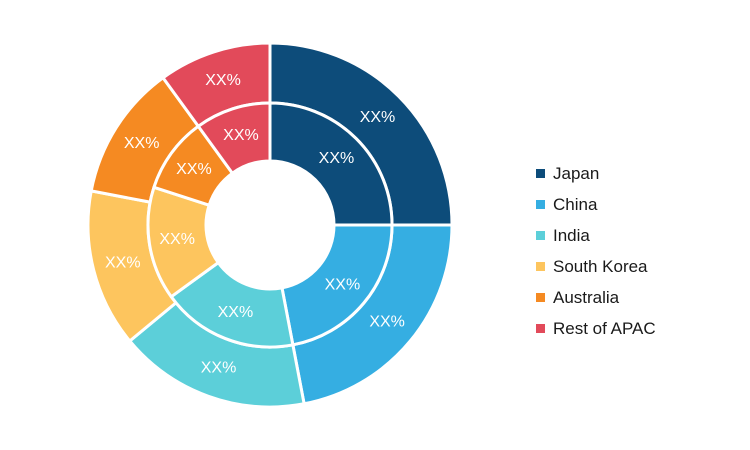  I want to click on inner-ring-label-rest-of-apac: XX%, so click(241, 135).